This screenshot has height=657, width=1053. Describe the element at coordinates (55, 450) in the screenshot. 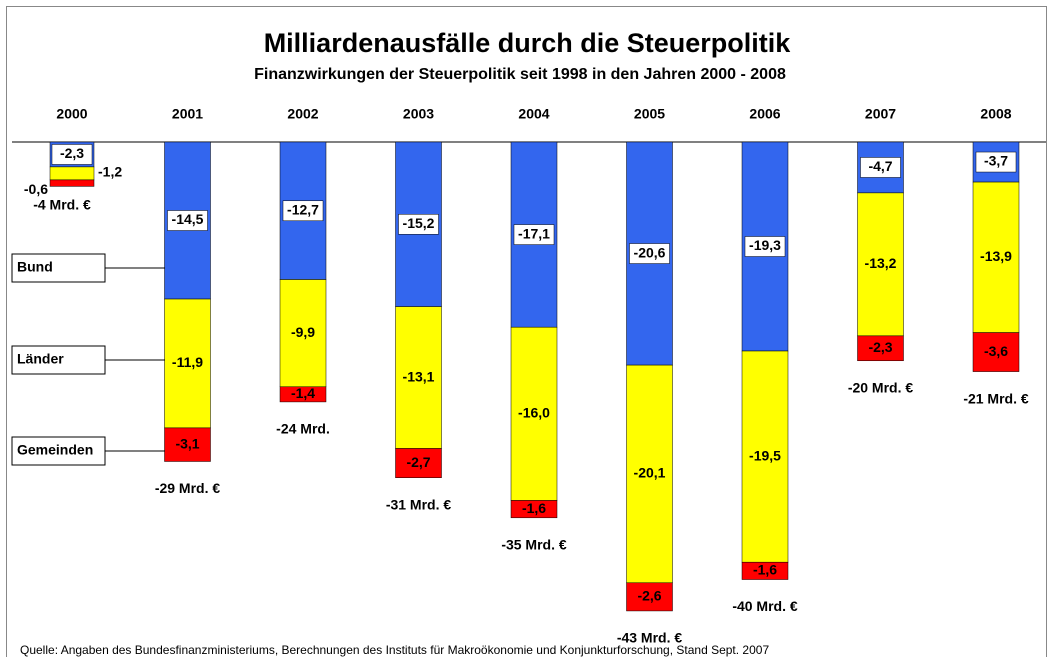

I see `legend-label: Gemeinden` at that location.